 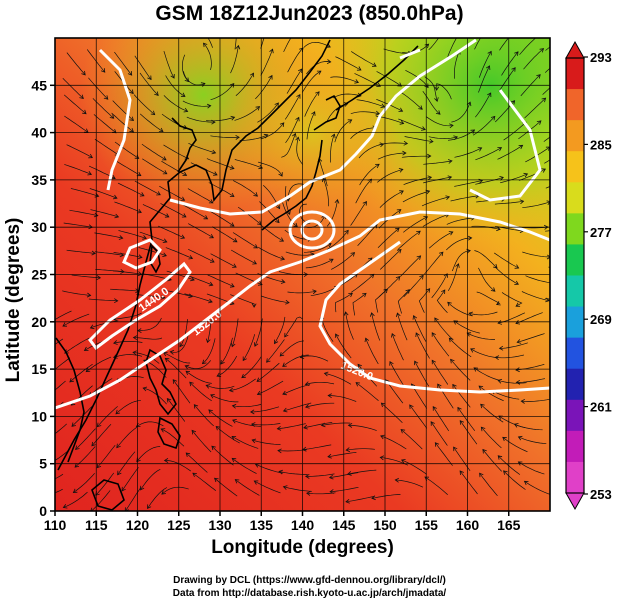 What do you see at coordinates (575, 415) in the screenshot?
I see `colorbar-segment` at bounding box center [575, 415].